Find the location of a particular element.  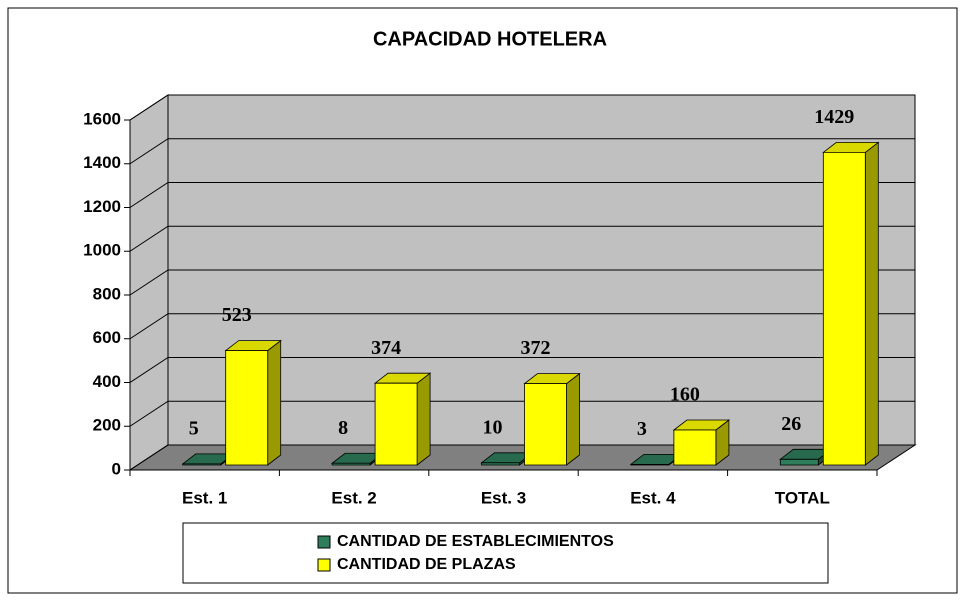

y-tick-label: 1200 is located at coordinates (102, 206).